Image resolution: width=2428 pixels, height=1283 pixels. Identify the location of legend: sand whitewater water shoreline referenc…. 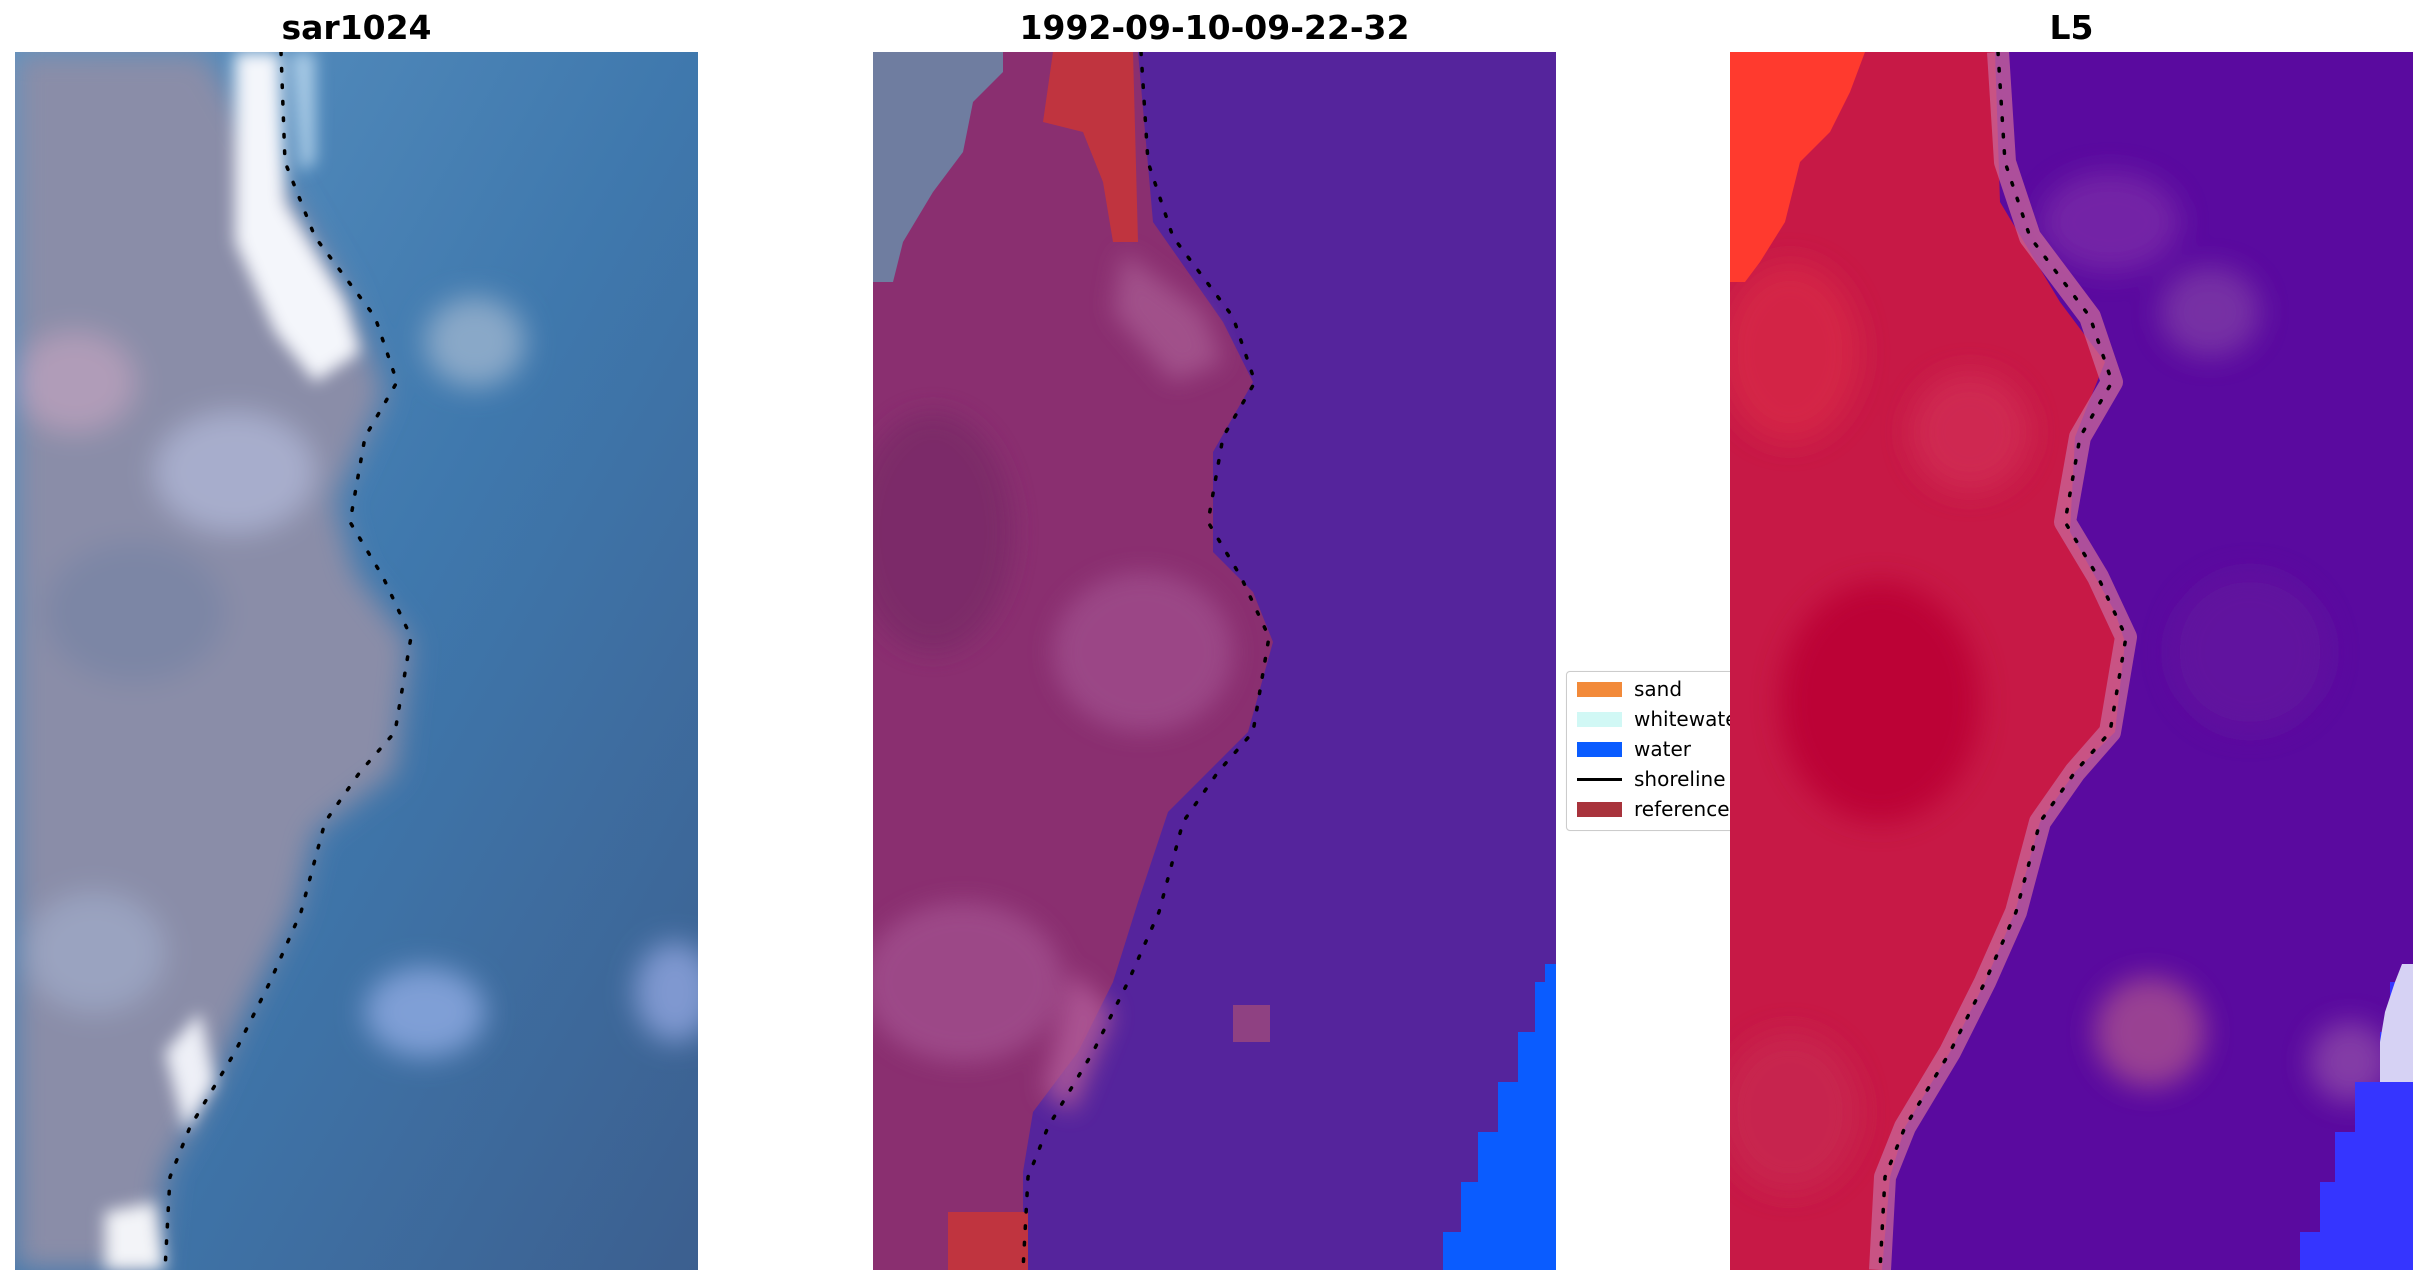
(1656, 751).